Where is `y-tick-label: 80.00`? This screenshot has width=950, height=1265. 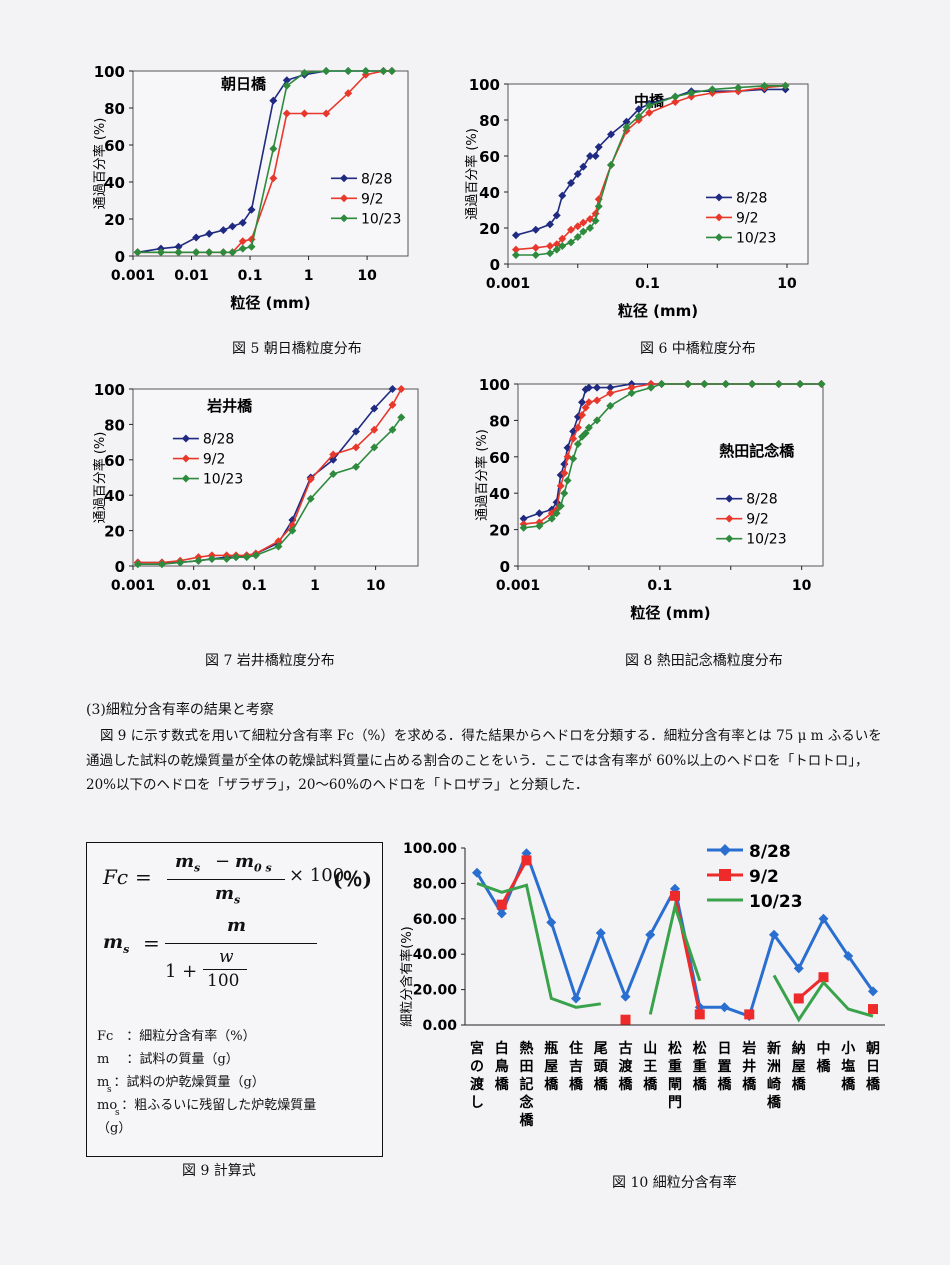
y-tick-label: 80.00 is located at coordinates (435, 884).